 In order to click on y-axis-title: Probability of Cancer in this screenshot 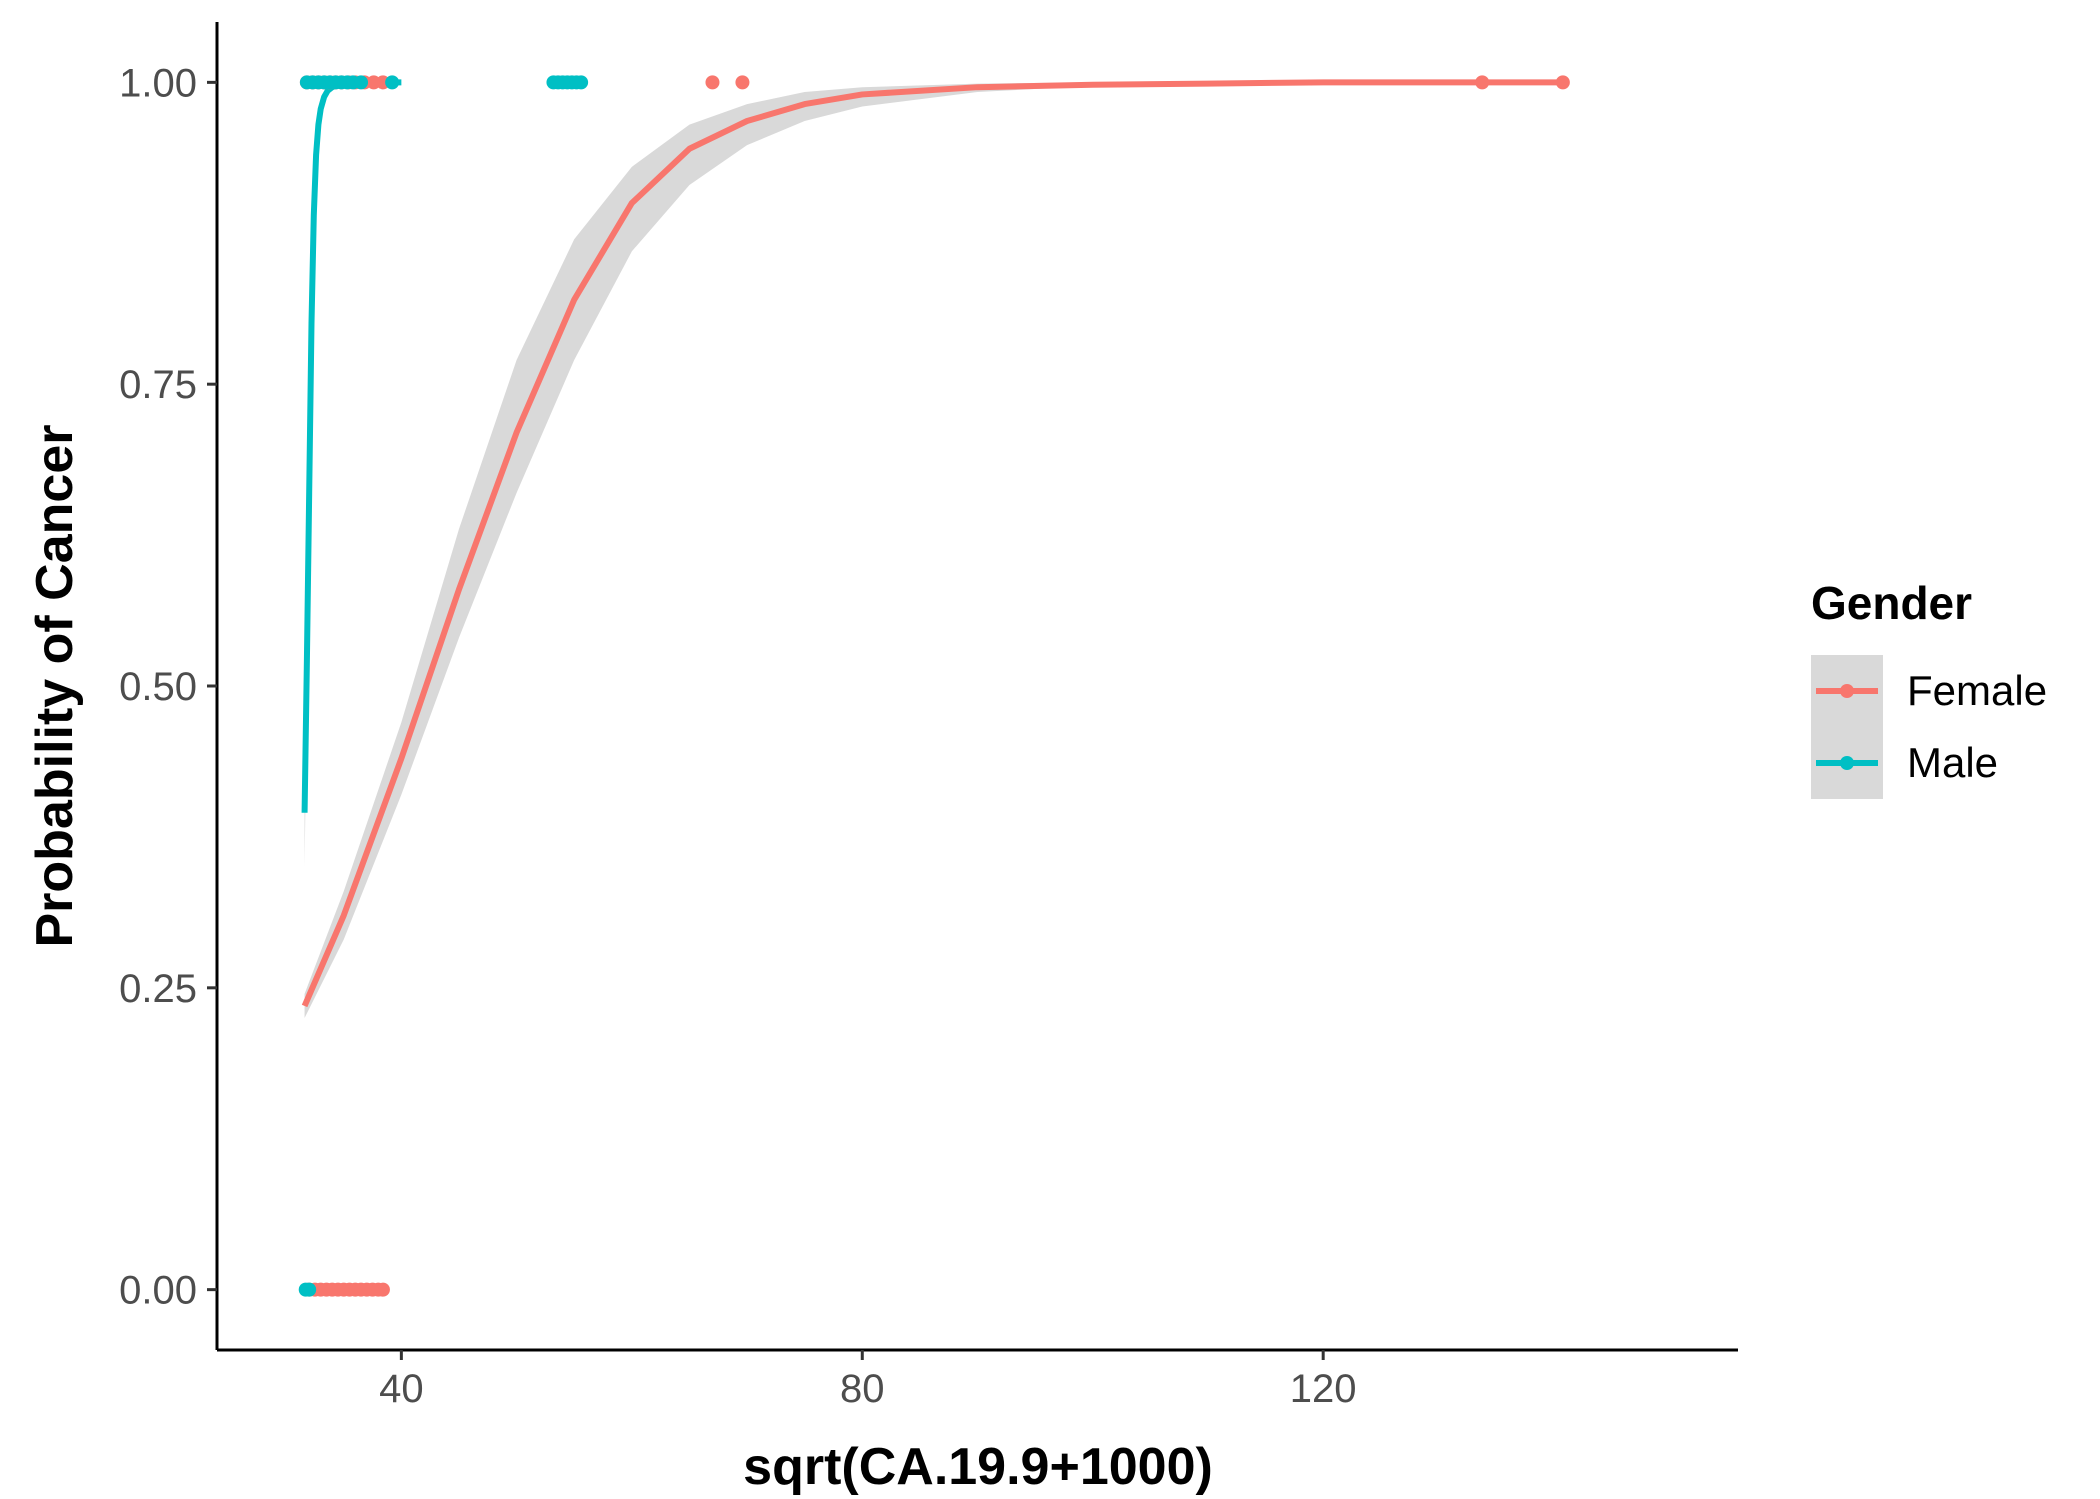, I will do `click(55, 686)`.